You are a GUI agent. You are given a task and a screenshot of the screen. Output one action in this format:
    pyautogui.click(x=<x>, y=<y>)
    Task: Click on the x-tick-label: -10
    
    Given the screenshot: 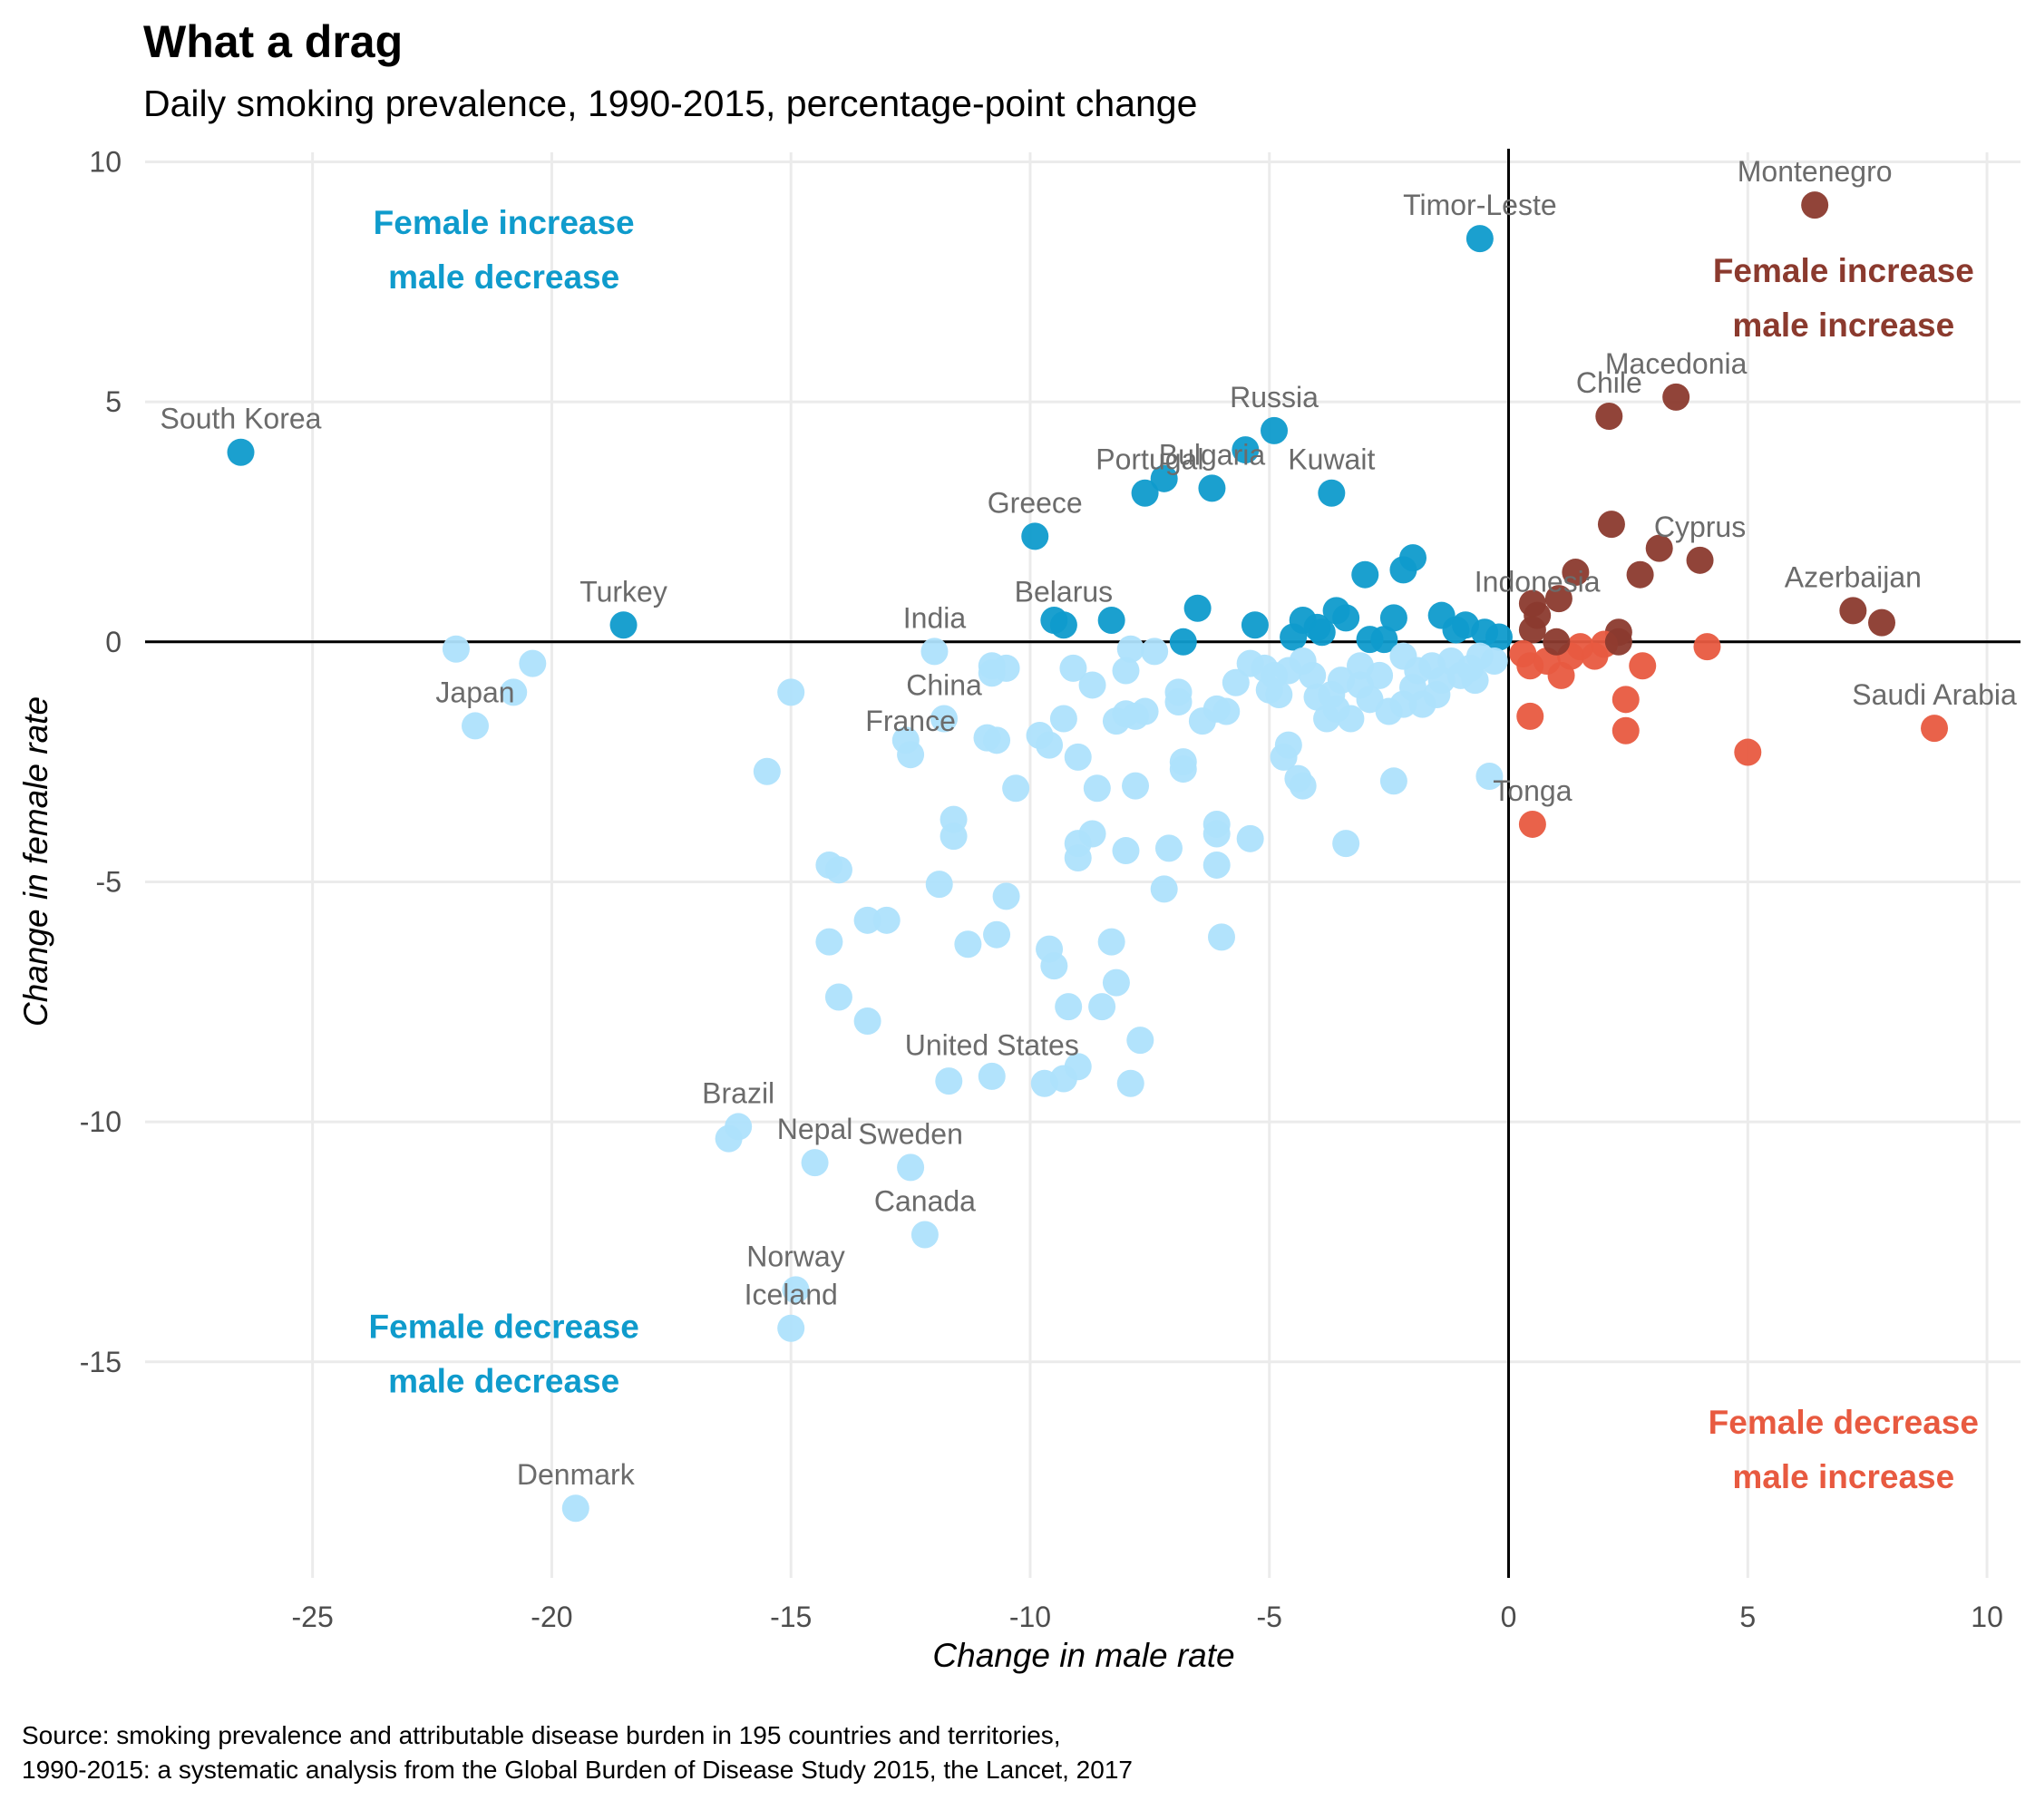 What is the action you would take?
    pyautogui.click(x=1030, y=1617)
    